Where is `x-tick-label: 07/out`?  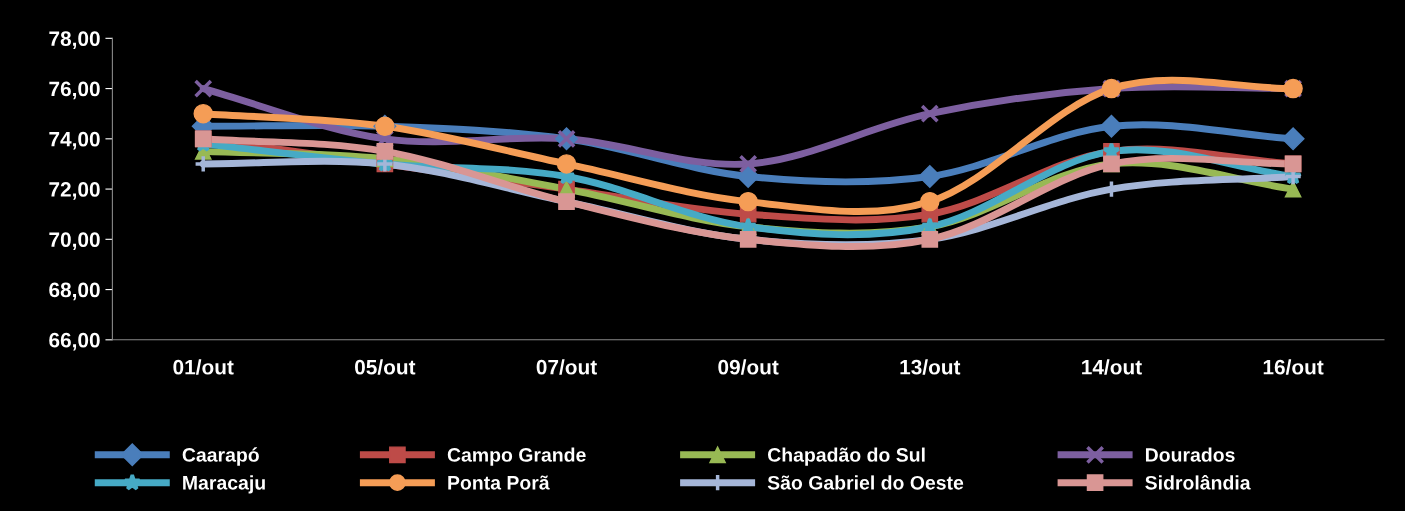
x-tick-label: 07/out is located at coordinates (566, 367).